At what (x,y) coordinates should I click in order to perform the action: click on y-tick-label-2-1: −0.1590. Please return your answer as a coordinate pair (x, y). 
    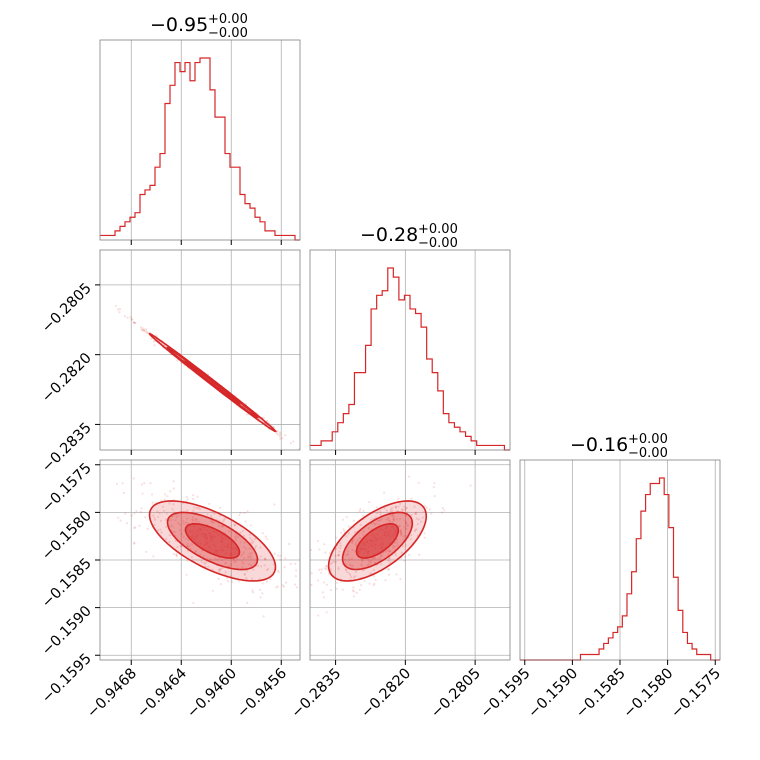
    Looking at the image, I should click on (67, 631).